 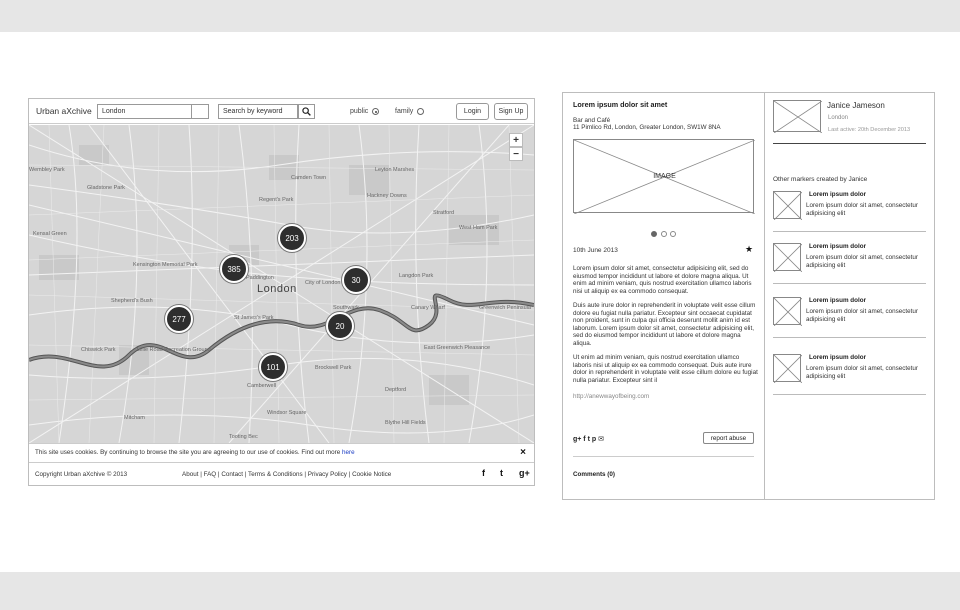 What do you see at coordinates (340, 326) in the screenshot?
I see `map-cluster-marker: 20` at bounding box center [340, 326].